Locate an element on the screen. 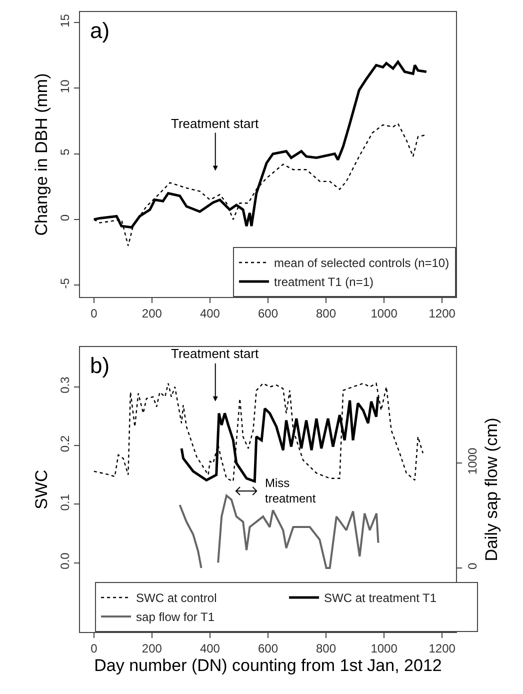 The height and width of the screenshot is (694, 523). y-tick-label: 0.2 is located at coordinates (65, 443).